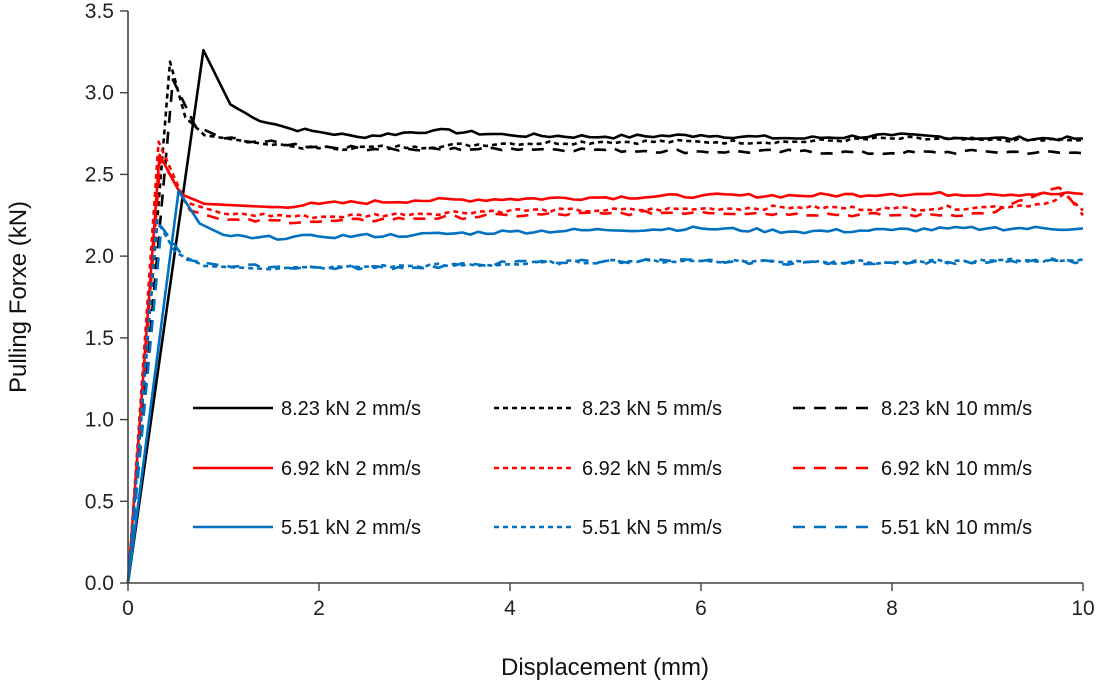 This screenshot has height=688, width=1104. Describe the element at coordinates (18, 297) in the screenshot. I see `y-axis-title: Pulling Forxe (kN)` at that location.